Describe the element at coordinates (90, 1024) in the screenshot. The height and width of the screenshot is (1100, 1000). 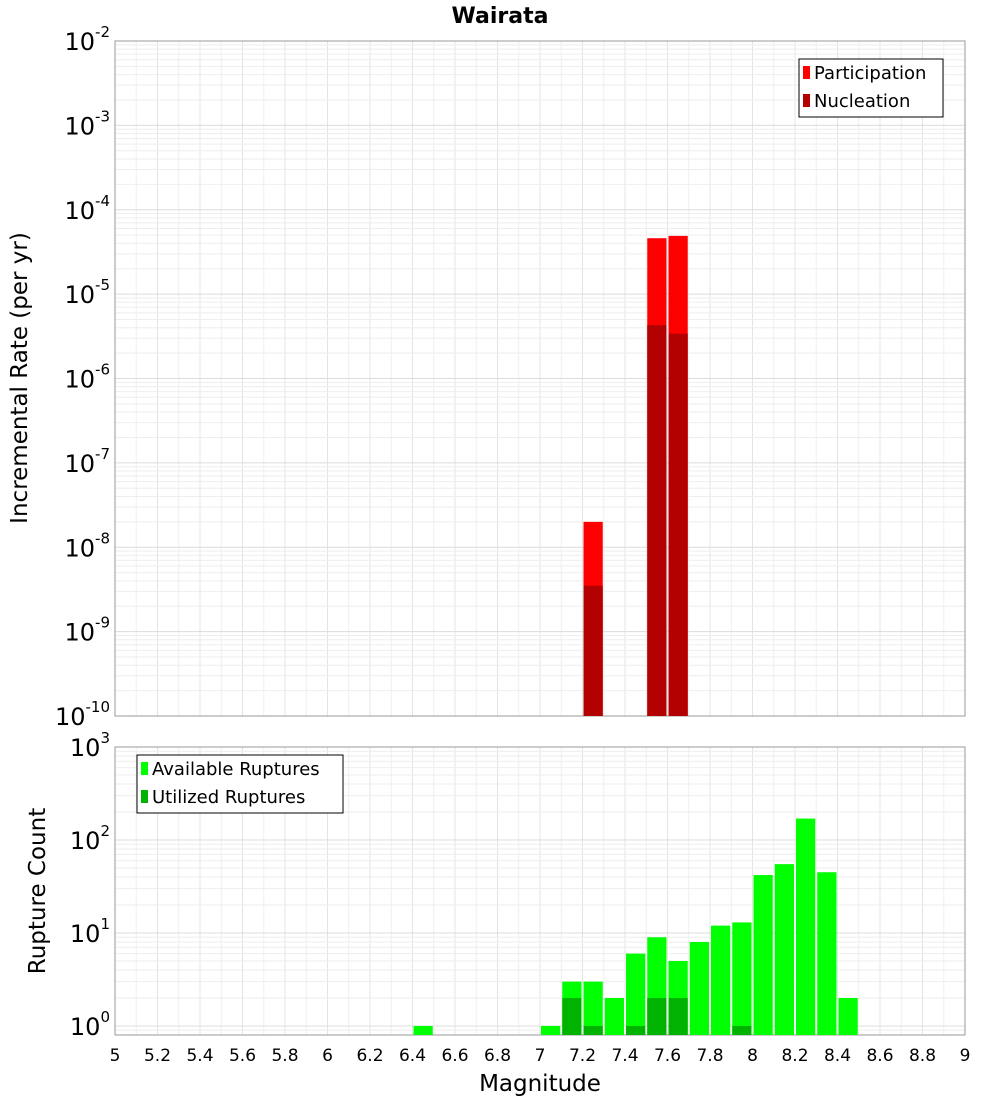
I see `y-tick-label: 10⁰` at that location.